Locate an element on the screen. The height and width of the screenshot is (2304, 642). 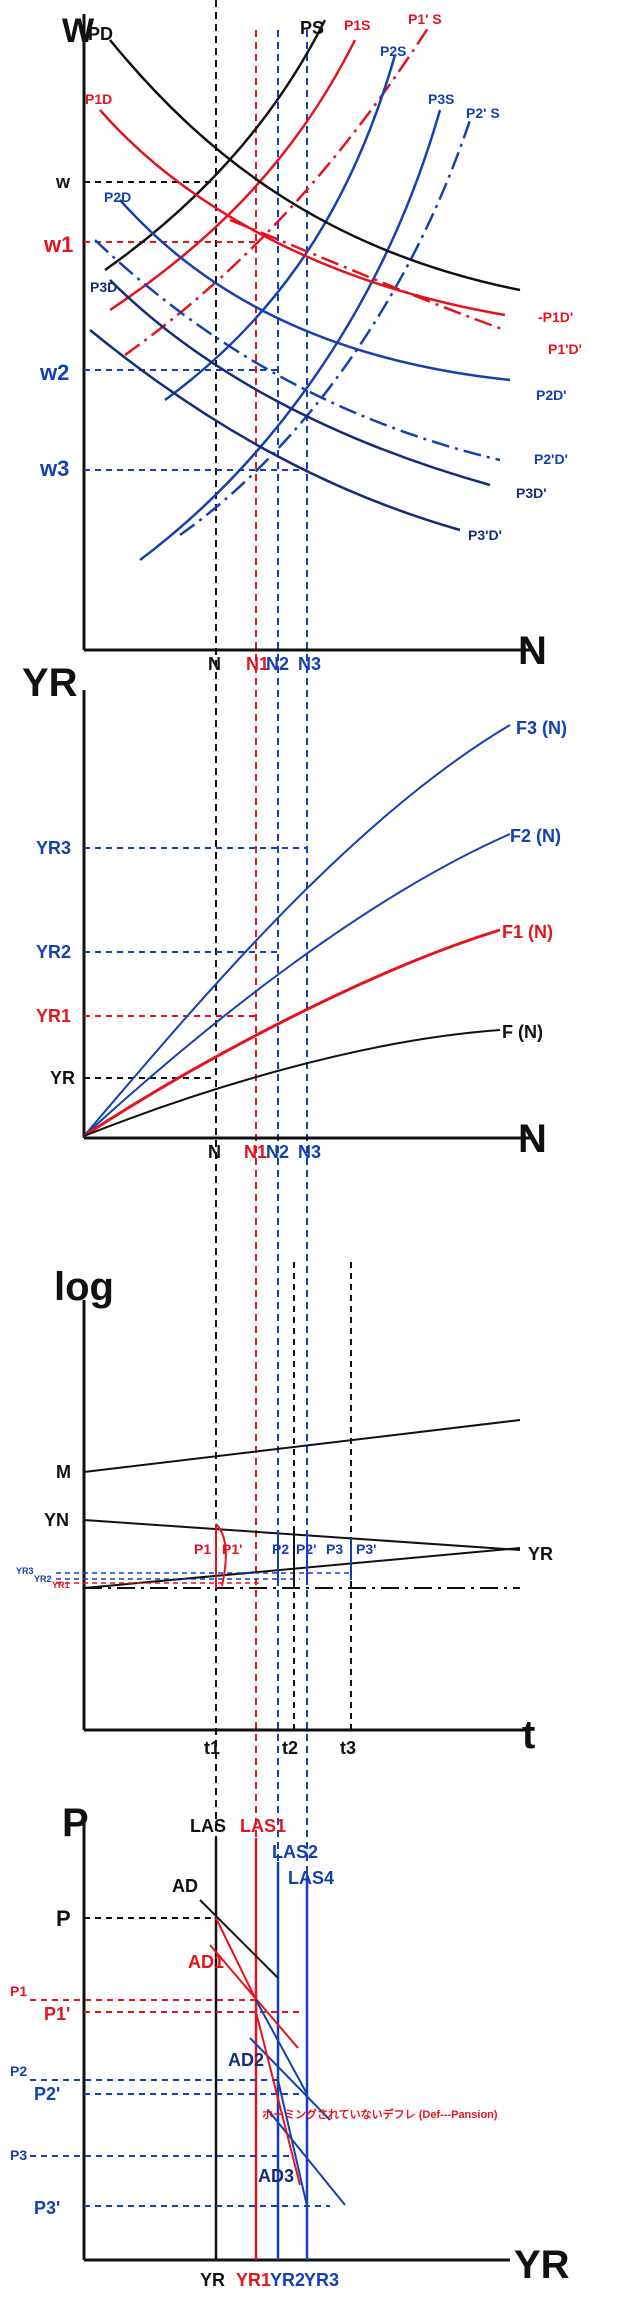
wage-guides is located at coordinates (195, 326).